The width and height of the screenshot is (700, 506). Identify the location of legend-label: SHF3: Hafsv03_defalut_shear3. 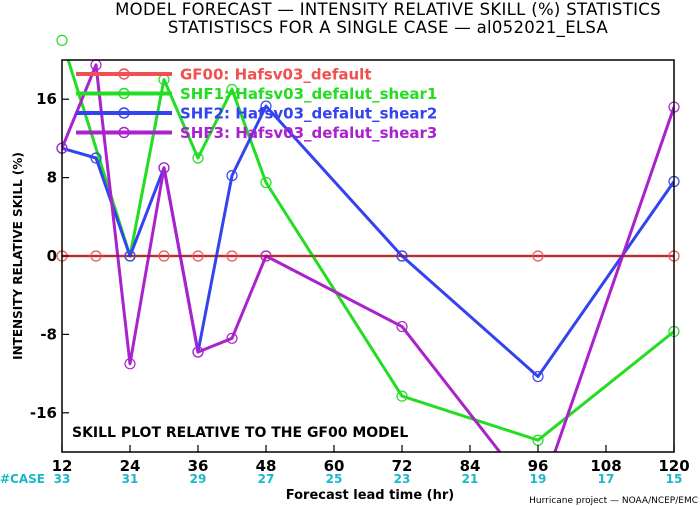
(308, 133).